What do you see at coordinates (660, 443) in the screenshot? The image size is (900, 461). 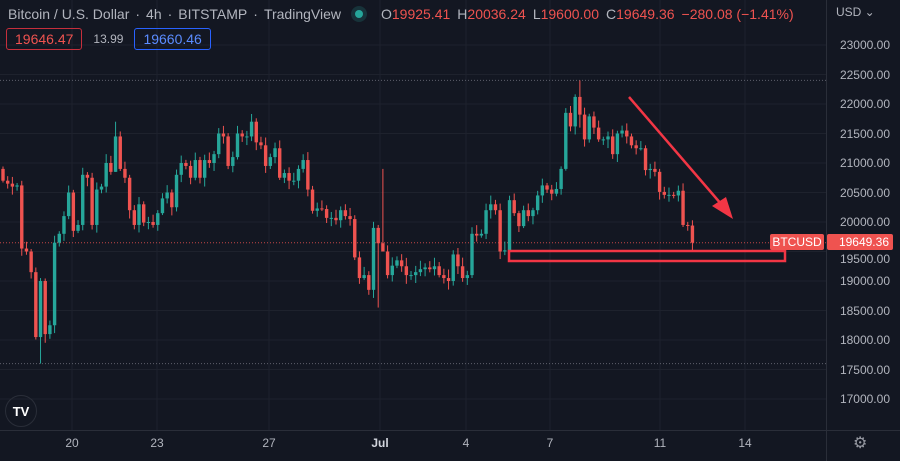 I see `time-label: 11` at bounding box center [660, 443].